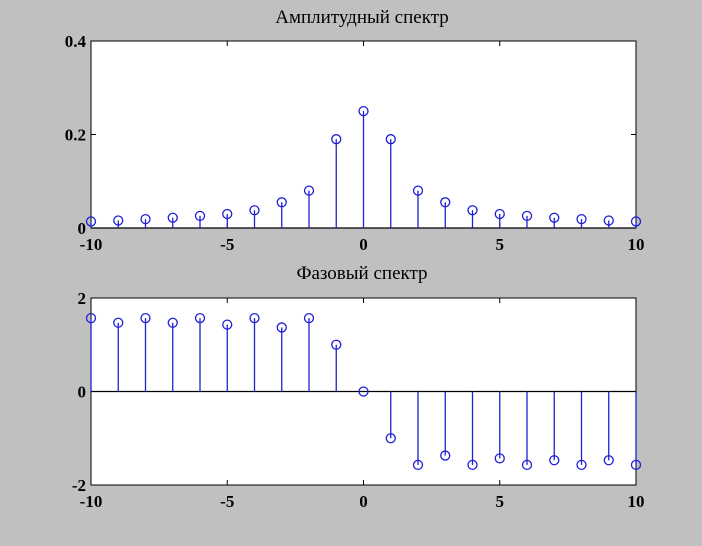 The height and width of the screenshot is (546, 702). What do you see at coordinates (636, 501) in the screenshot?
I see `phase-x-tick-label: 10` at bounding box center [636, 501].